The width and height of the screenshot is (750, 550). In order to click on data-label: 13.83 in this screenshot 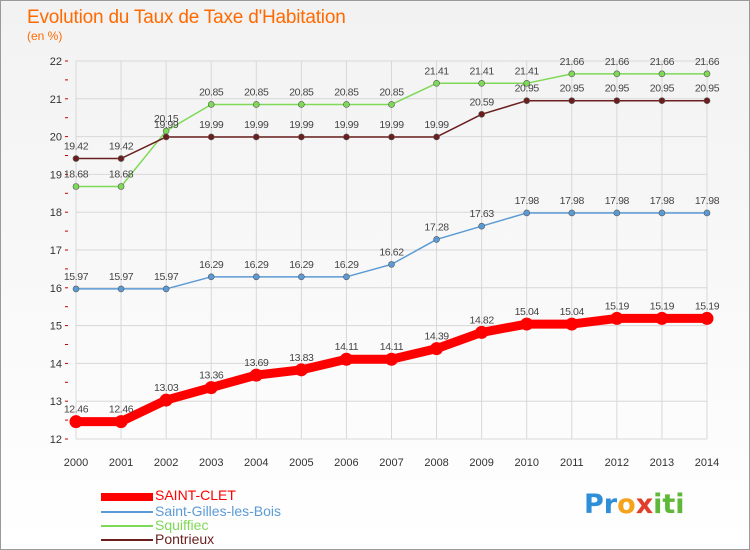, I will do `click(301, 358)`.